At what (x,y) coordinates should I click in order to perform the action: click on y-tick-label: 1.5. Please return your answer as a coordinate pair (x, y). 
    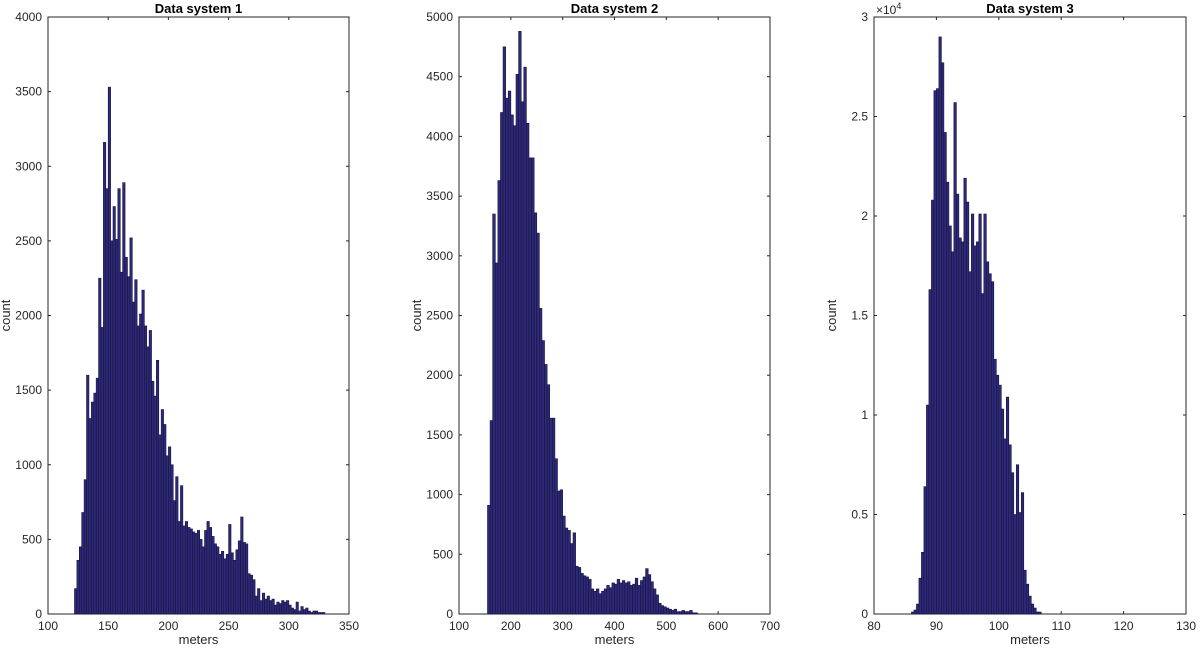
    Looking at the image, I should click on (859, 316).